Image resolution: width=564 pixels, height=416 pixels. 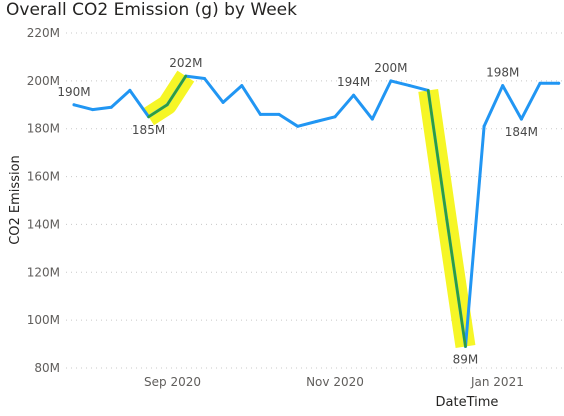 I want to click on y-tick-label: 100M, so click(x=43, y=320).